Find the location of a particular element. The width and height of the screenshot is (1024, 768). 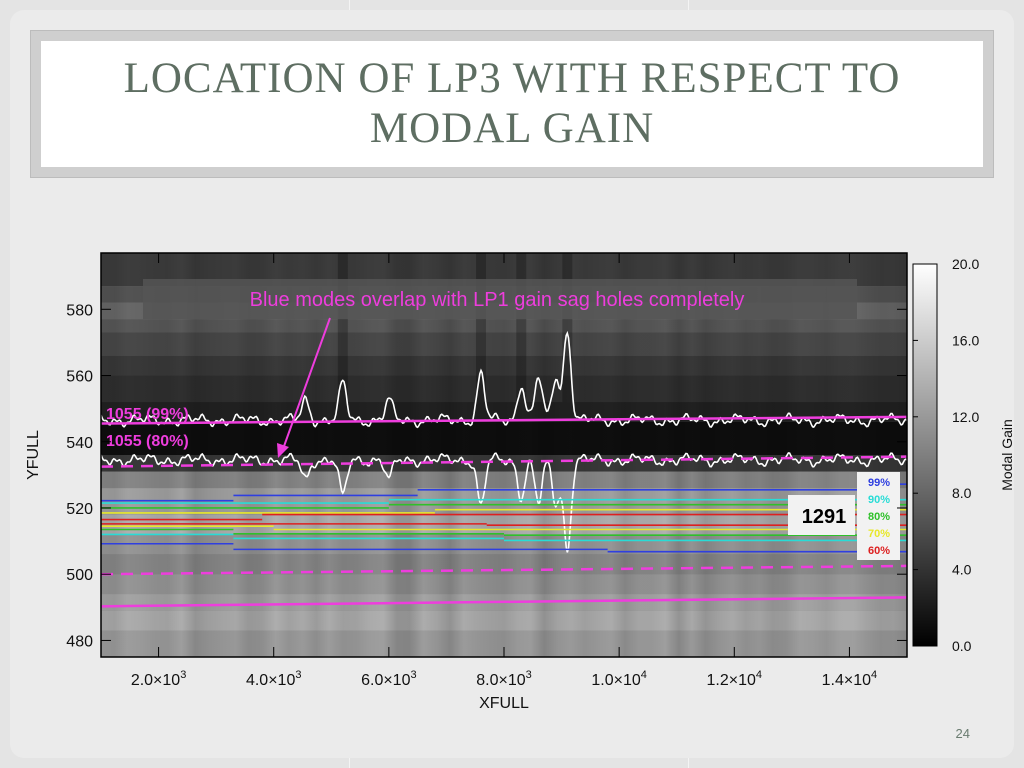

contour-legend: 1291 99% 90% 80% 70% 60% is located at coordinates (844, 516).